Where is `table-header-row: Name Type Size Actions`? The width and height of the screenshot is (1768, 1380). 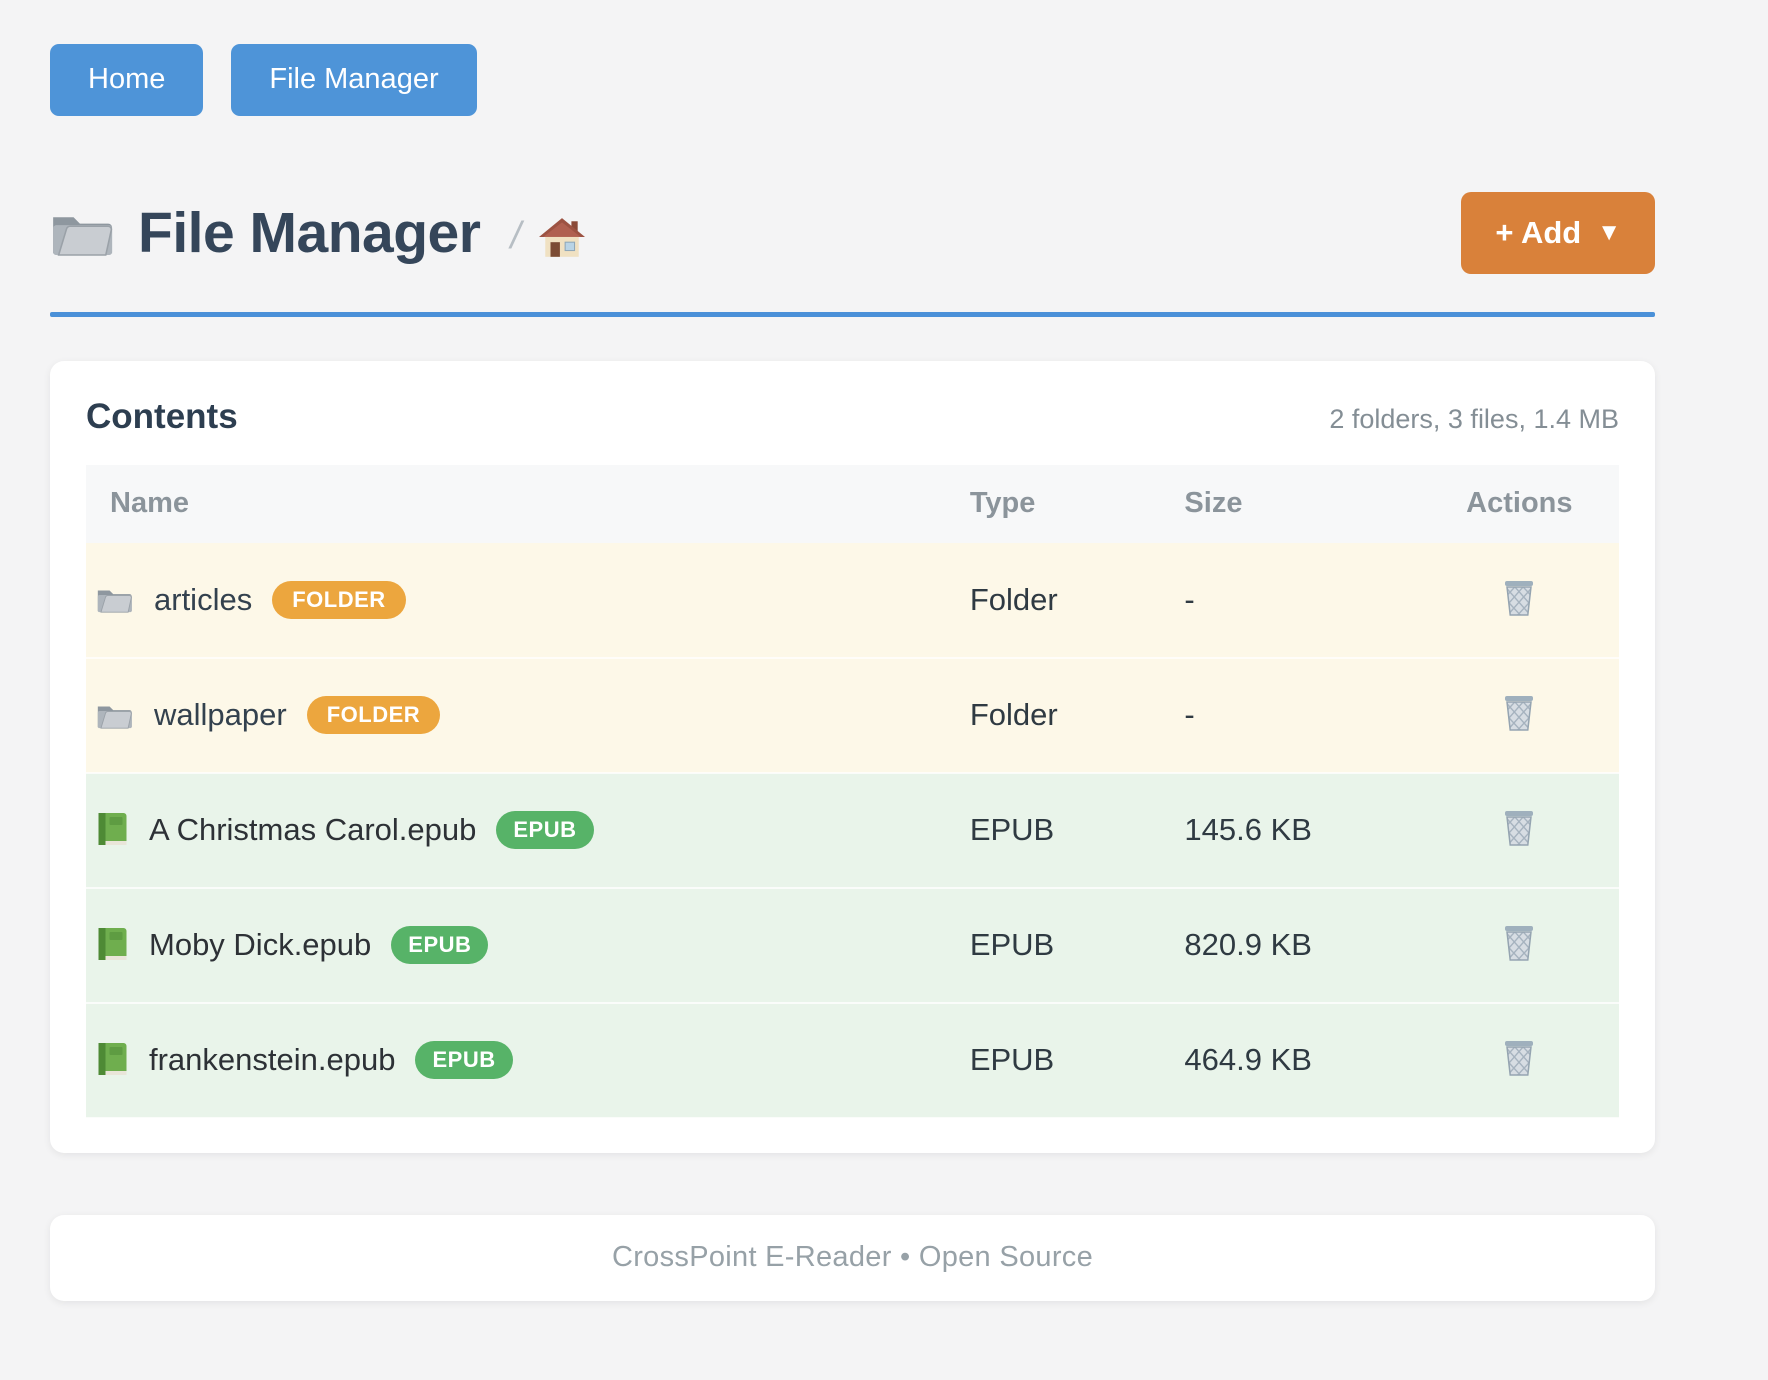 table-header-row: Name Type Size Actions is located at coordinates (852, 503).